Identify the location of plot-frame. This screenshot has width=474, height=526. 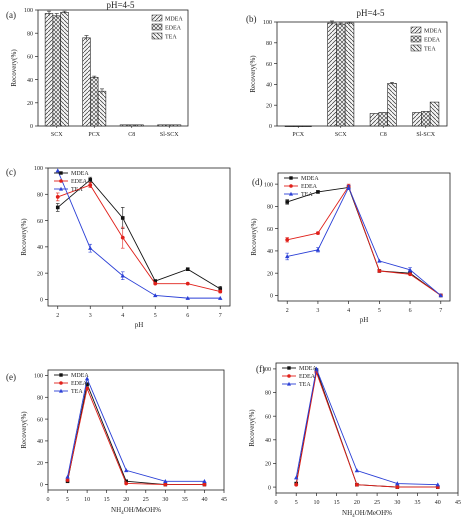
(362, 74).